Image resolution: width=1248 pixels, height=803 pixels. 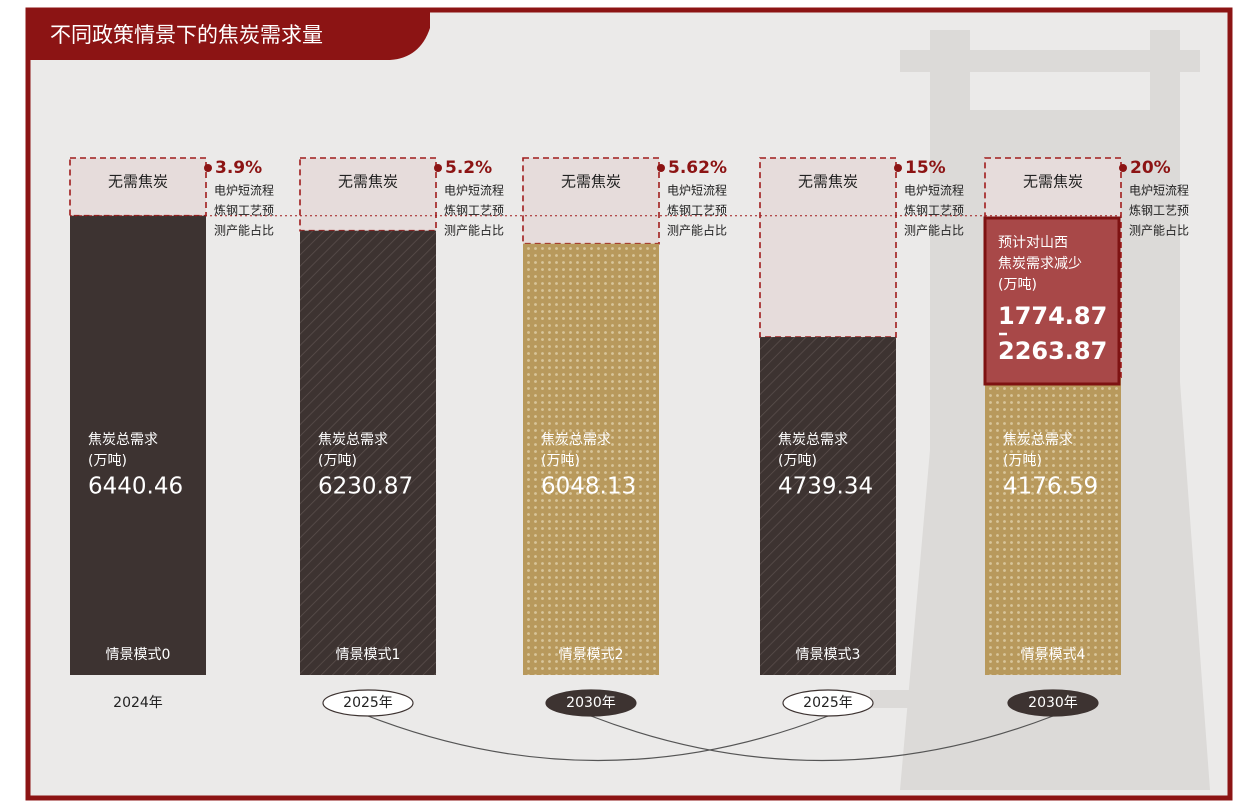 I want to click on callout-value: 1774.87, so click(x=1052, y=316).